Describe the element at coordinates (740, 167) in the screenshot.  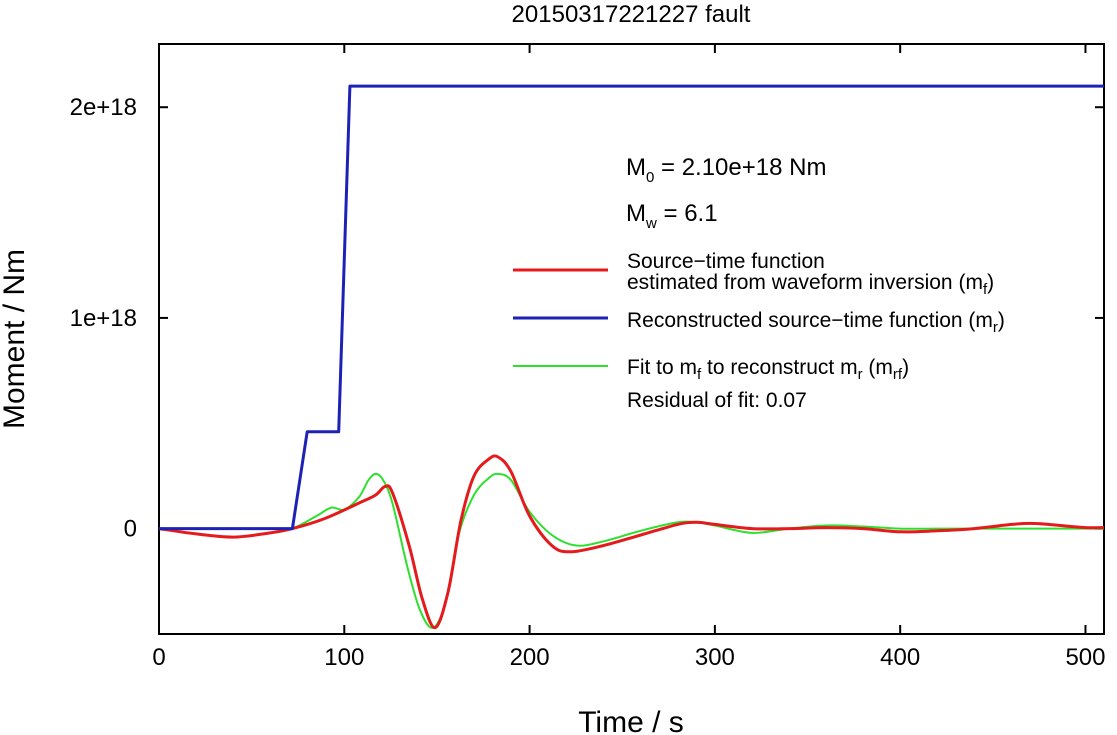
I see `m0-value: = 2.10e+18 Nm` at that location.